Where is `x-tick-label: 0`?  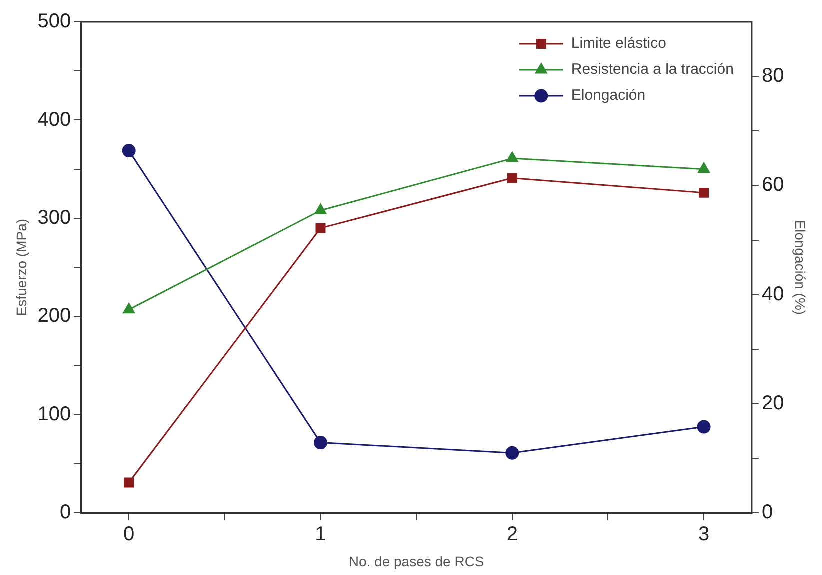
x-tick-label: 0 is located at coordinates (129, 535).